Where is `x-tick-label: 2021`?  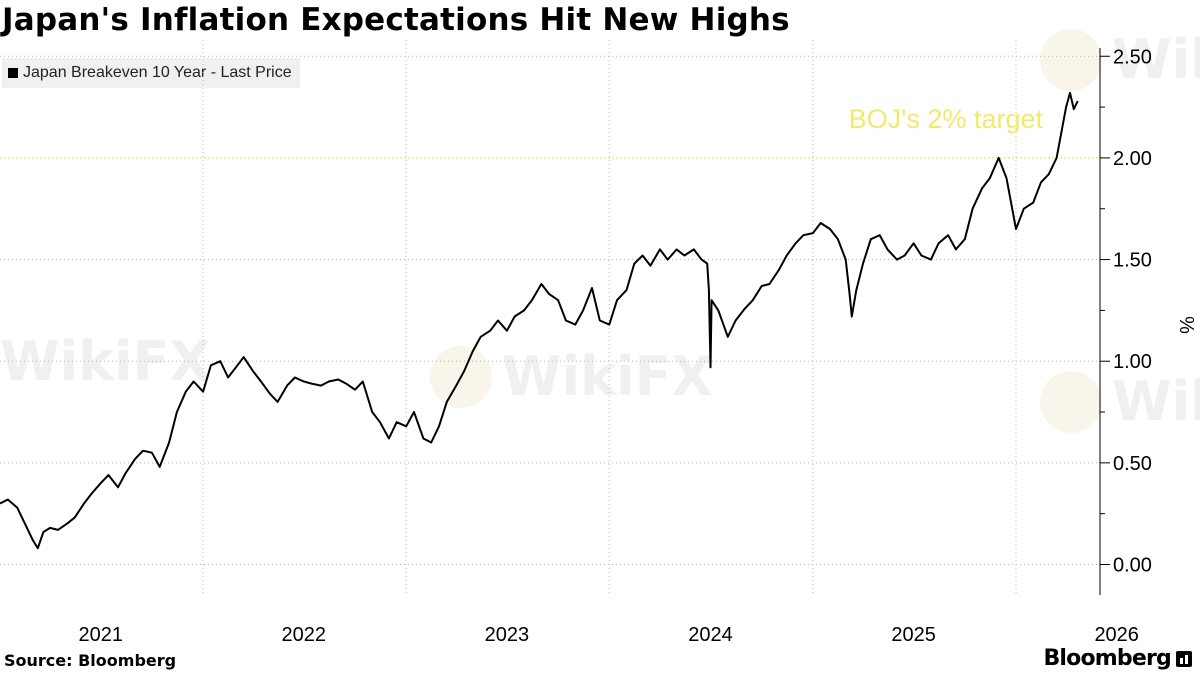
x-tick-label: 2021 is located at coordinates (100, 635).